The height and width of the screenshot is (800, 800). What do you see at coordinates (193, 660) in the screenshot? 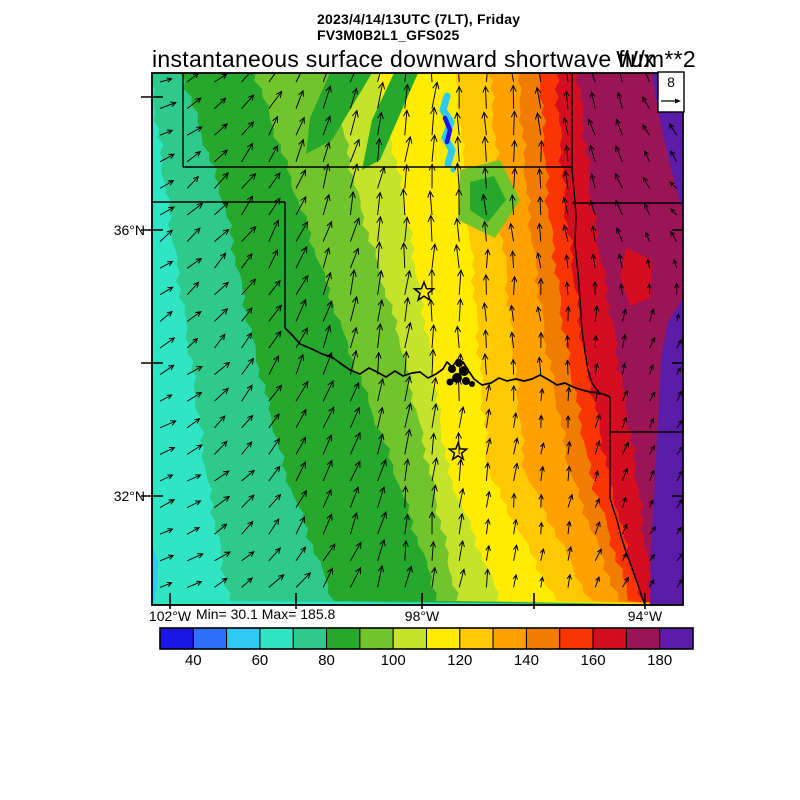
I see `colorbar-label: 40` at bounding box center [193, 660].